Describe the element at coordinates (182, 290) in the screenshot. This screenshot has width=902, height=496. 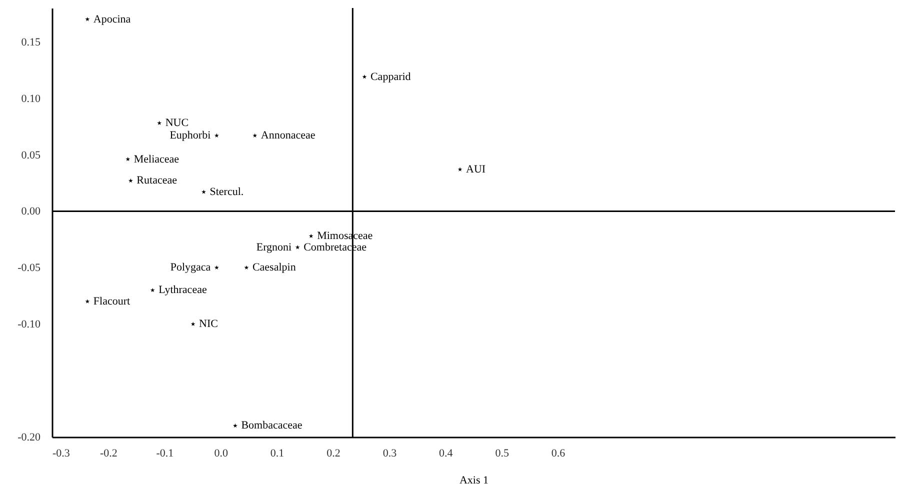
I see `annotation: Lythraceae` at that location.